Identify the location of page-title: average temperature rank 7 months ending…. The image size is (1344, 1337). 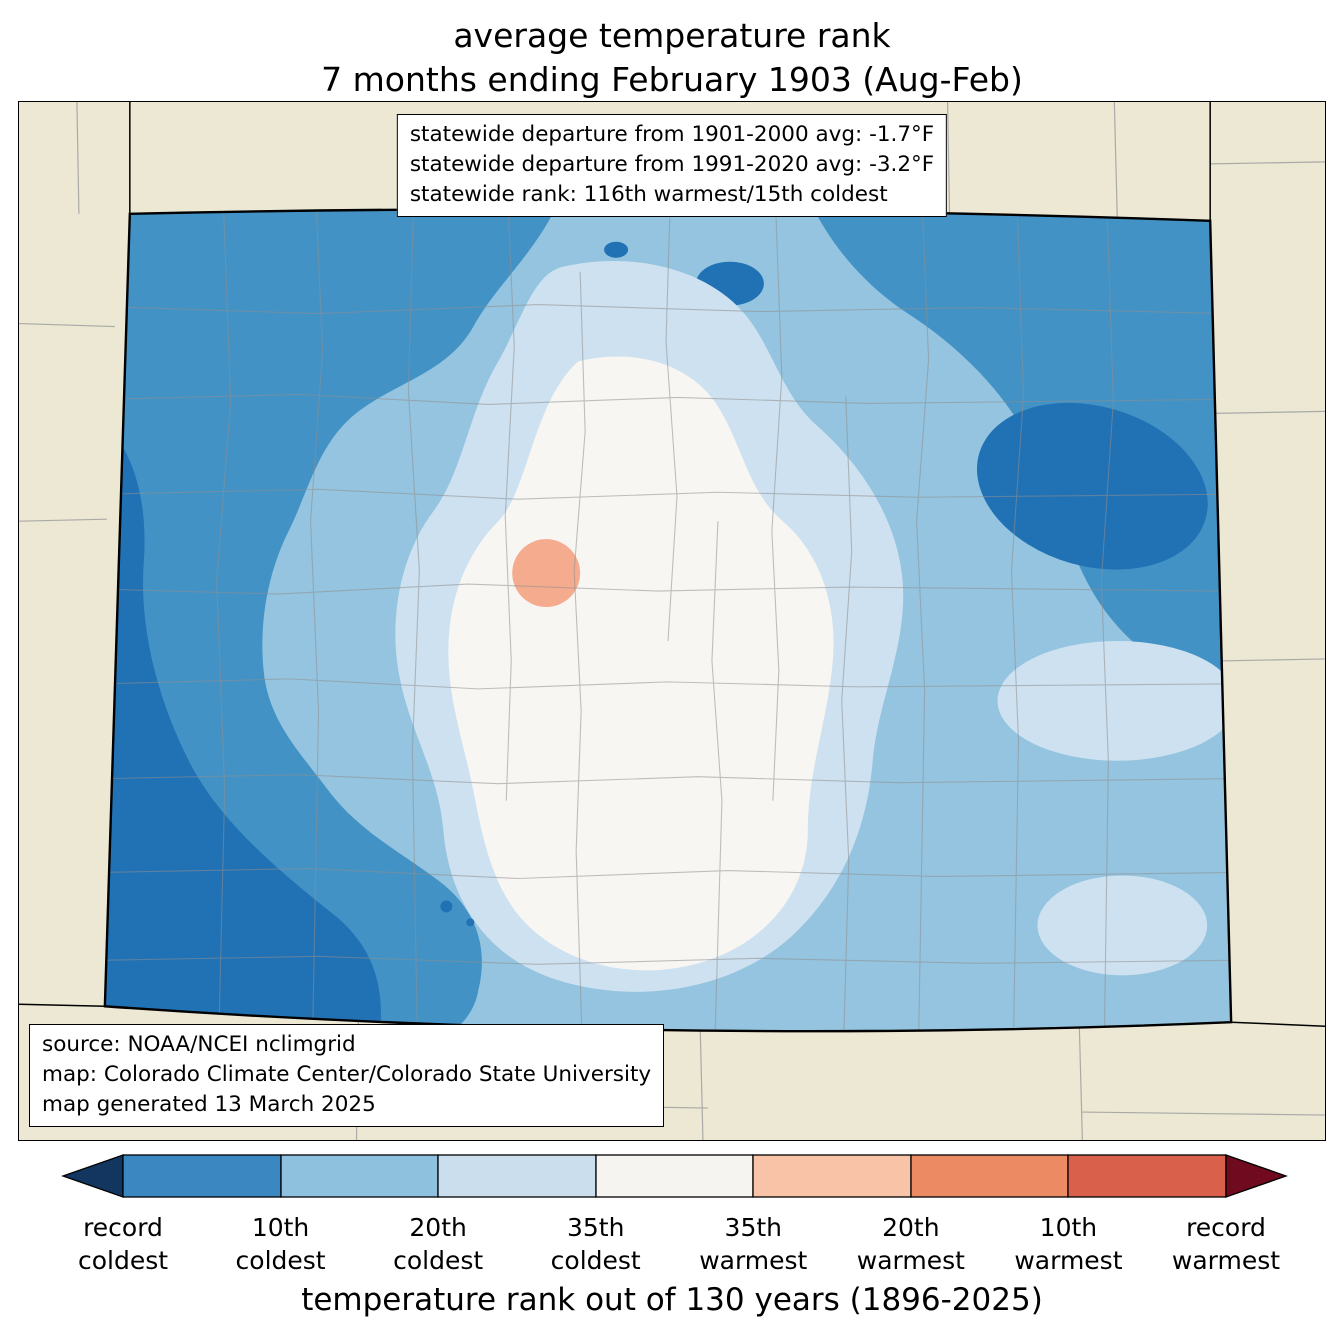
(672, 57).